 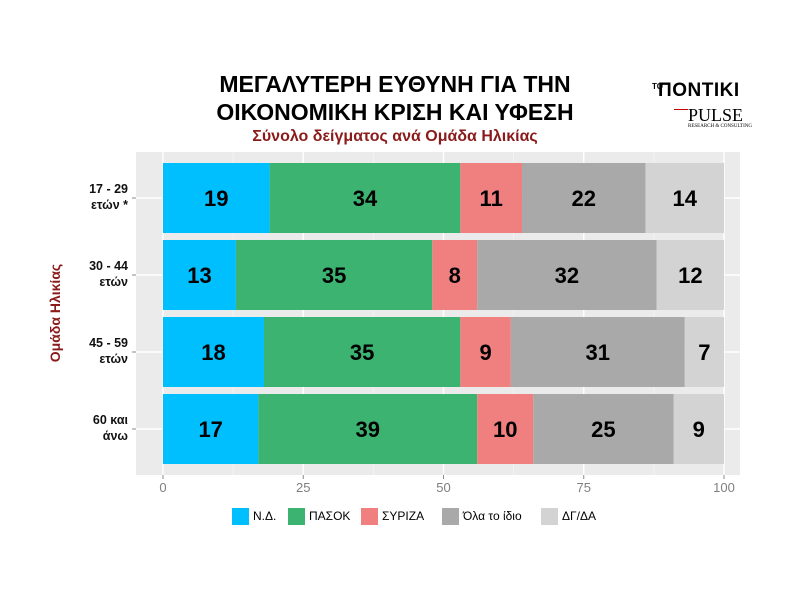 I want to click on y-tick-label-line: άνω, so click(x=116, y=436).